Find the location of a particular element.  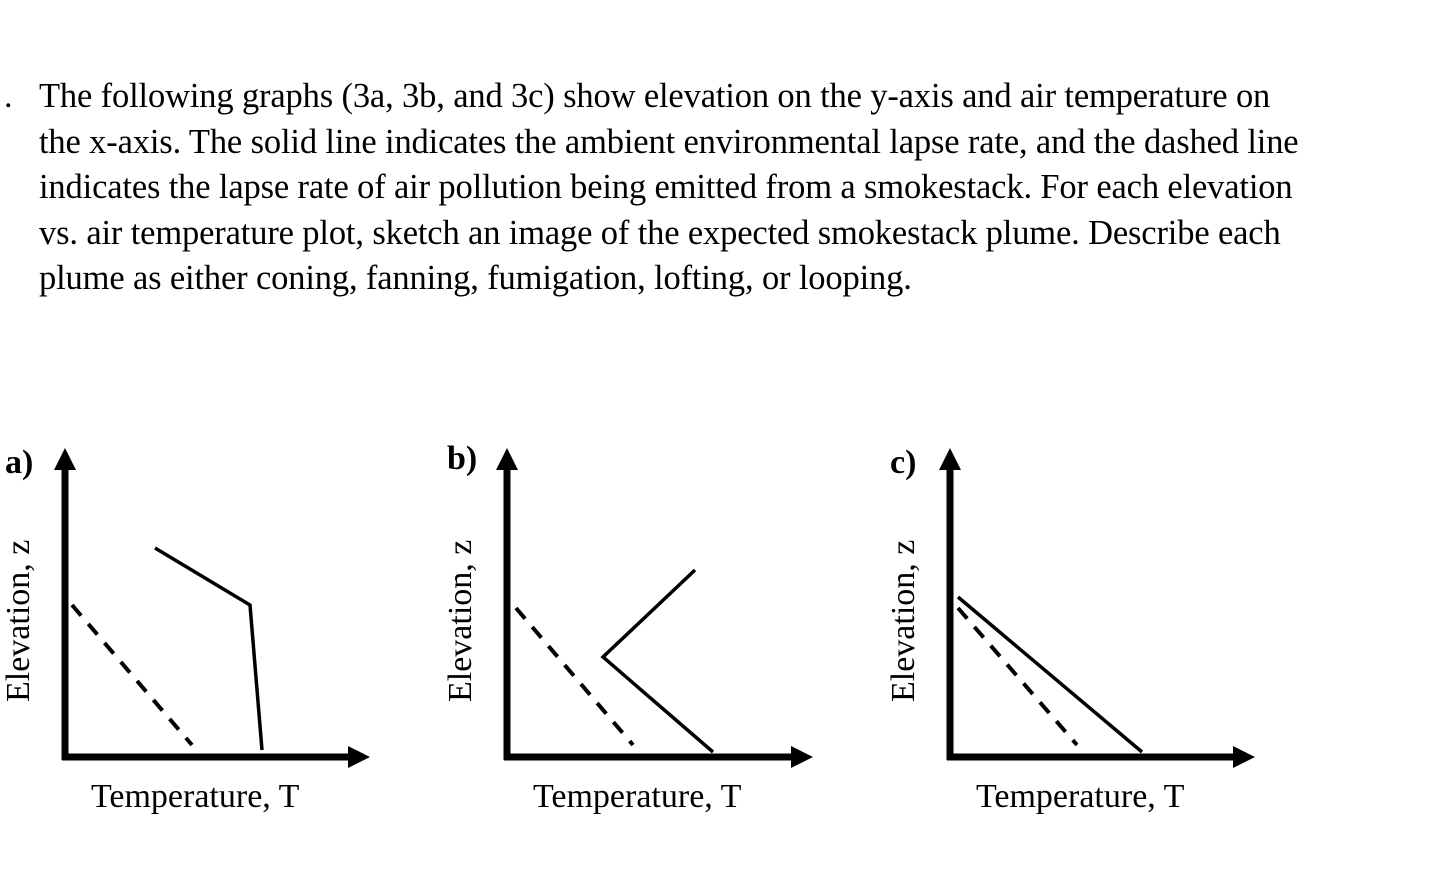

plot-c-graphic is located at coordinates (1097, 608).